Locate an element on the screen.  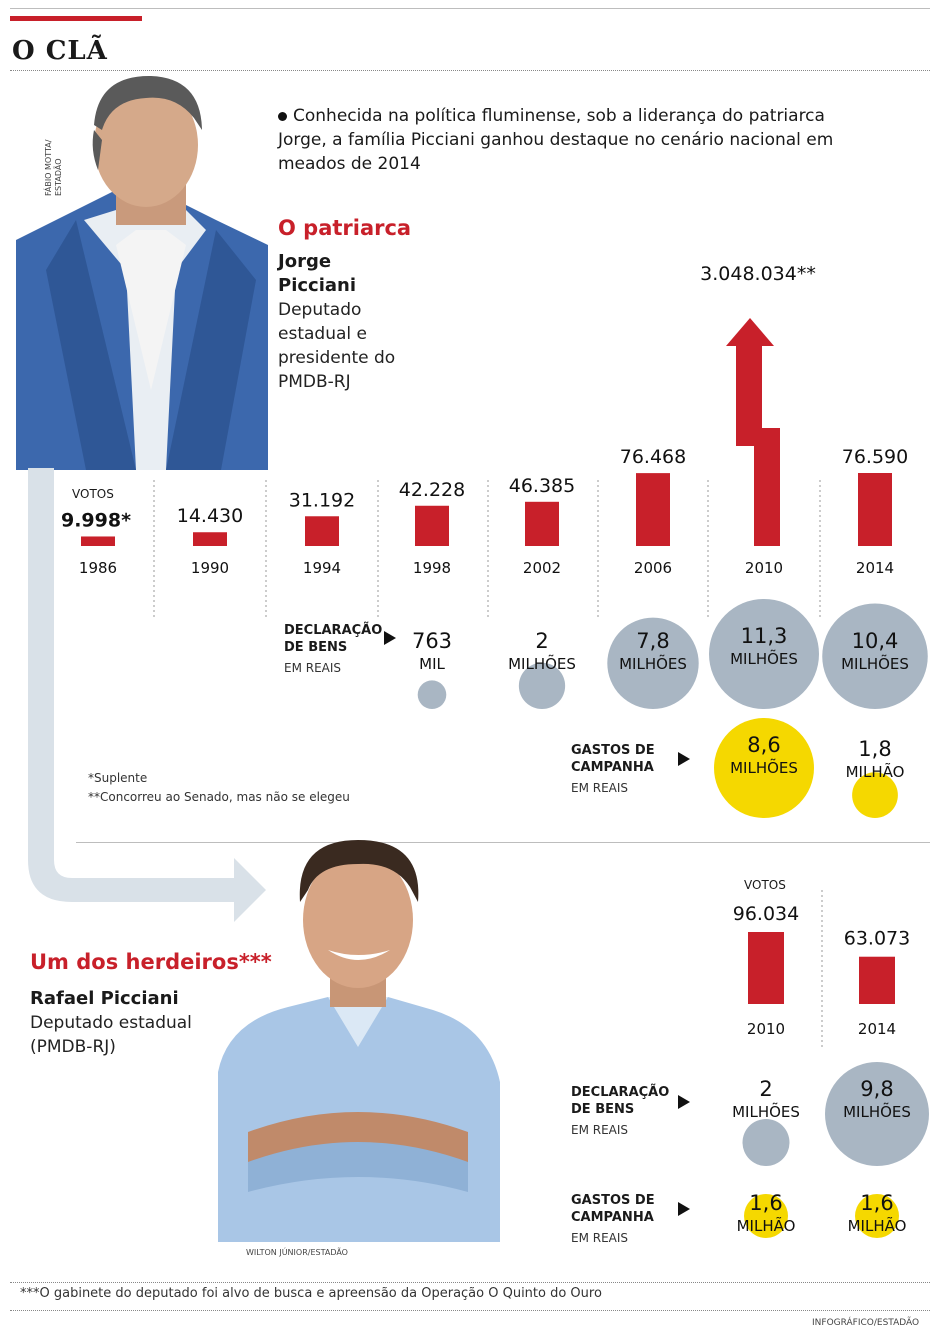
bubble-value-label: 10,4 is located at coordinates (875, 641).